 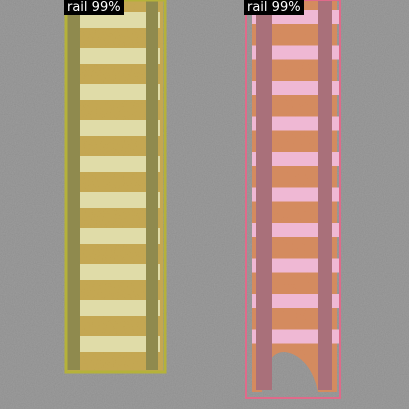 I want to click on rail-right-outer, so click(x=264, y=195).